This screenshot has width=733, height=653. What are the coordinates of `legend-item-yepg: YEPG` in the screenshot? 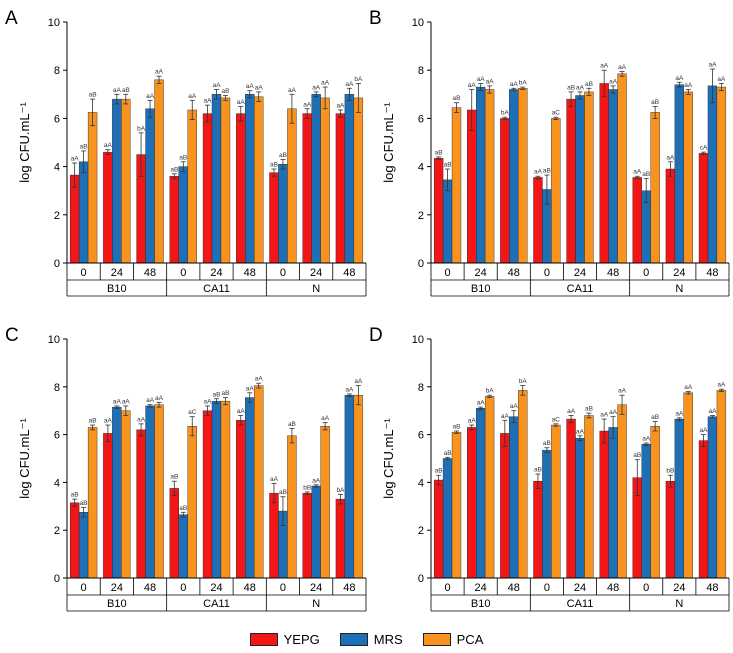 It's located at (284, 639).